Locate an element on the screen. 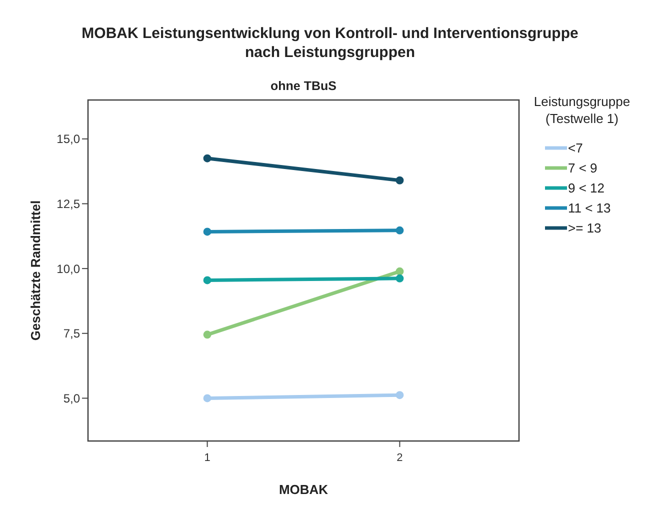 This screenshot has width=648, height=508. y-tick-label: 15,0 is located at coordinates (68, 139).